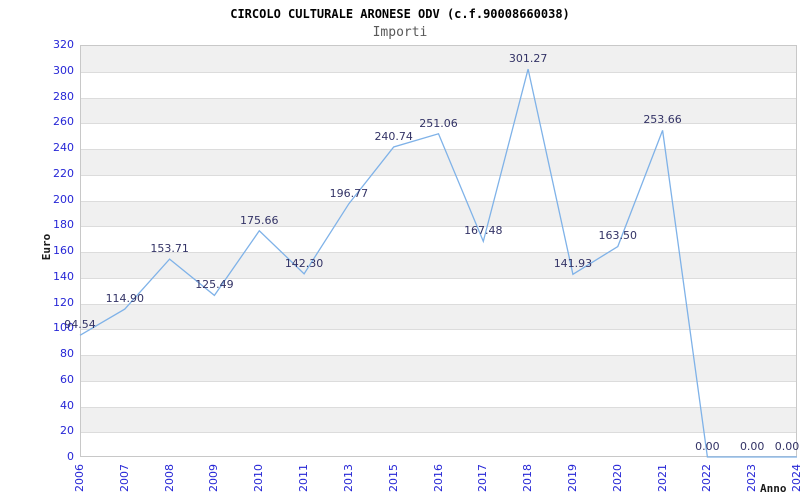 This screenshot has width=800, height=500. I want to click on x-tick-label: 2016, so click(438, 478).